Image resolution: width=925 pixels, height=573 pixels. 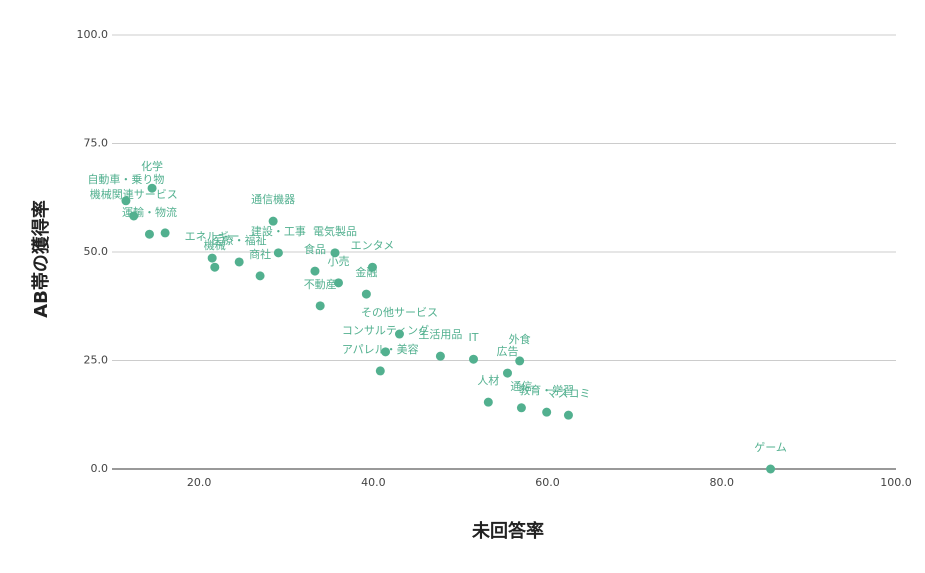 I want to click on point-label: 化学, so click(x=152, y=166).